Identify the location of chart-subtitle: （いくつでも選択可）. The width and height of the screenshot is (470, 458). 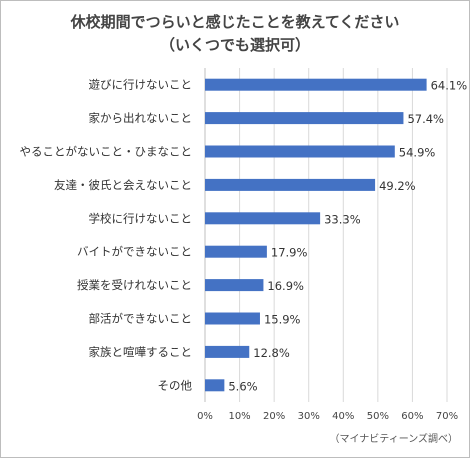
(234, 45).